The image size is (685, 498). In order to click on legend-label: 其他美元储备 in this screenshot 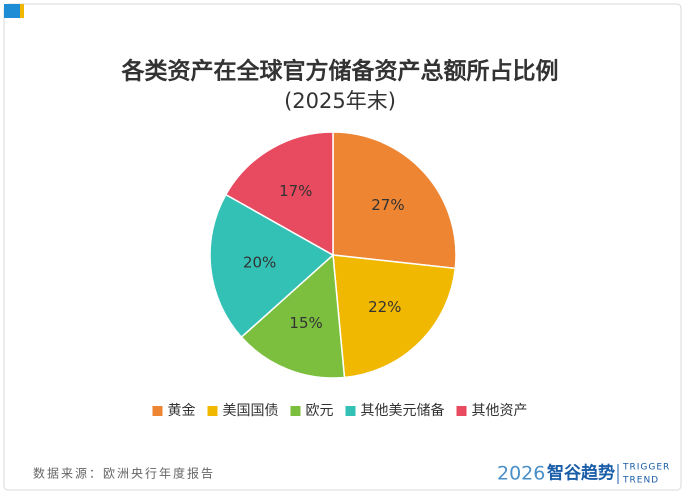, I will do `click(403, 410)`.